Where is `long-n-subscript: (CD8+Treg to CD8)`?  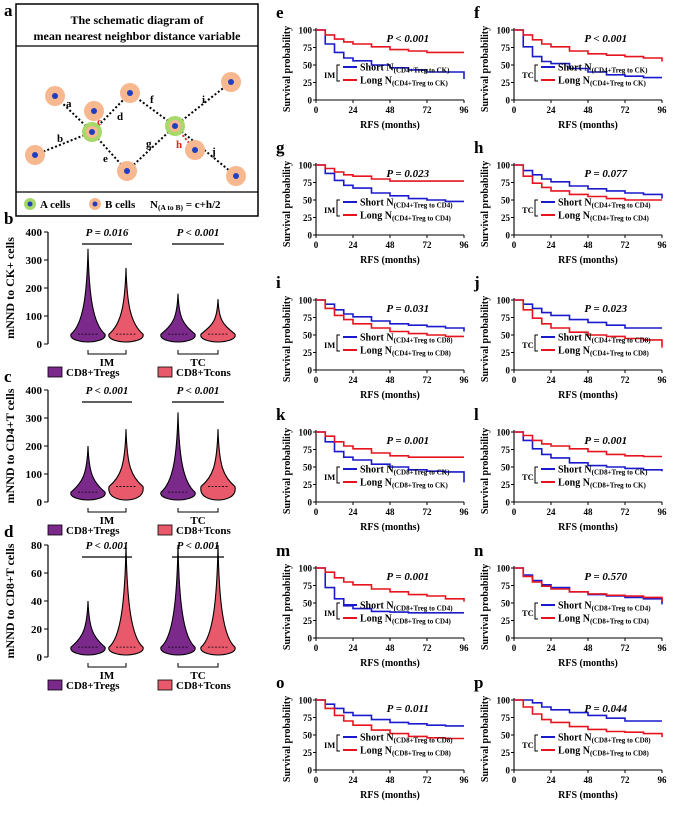 long-n-subscript: (CD8+Treg to CD8) is located at coordinates (620, 754).